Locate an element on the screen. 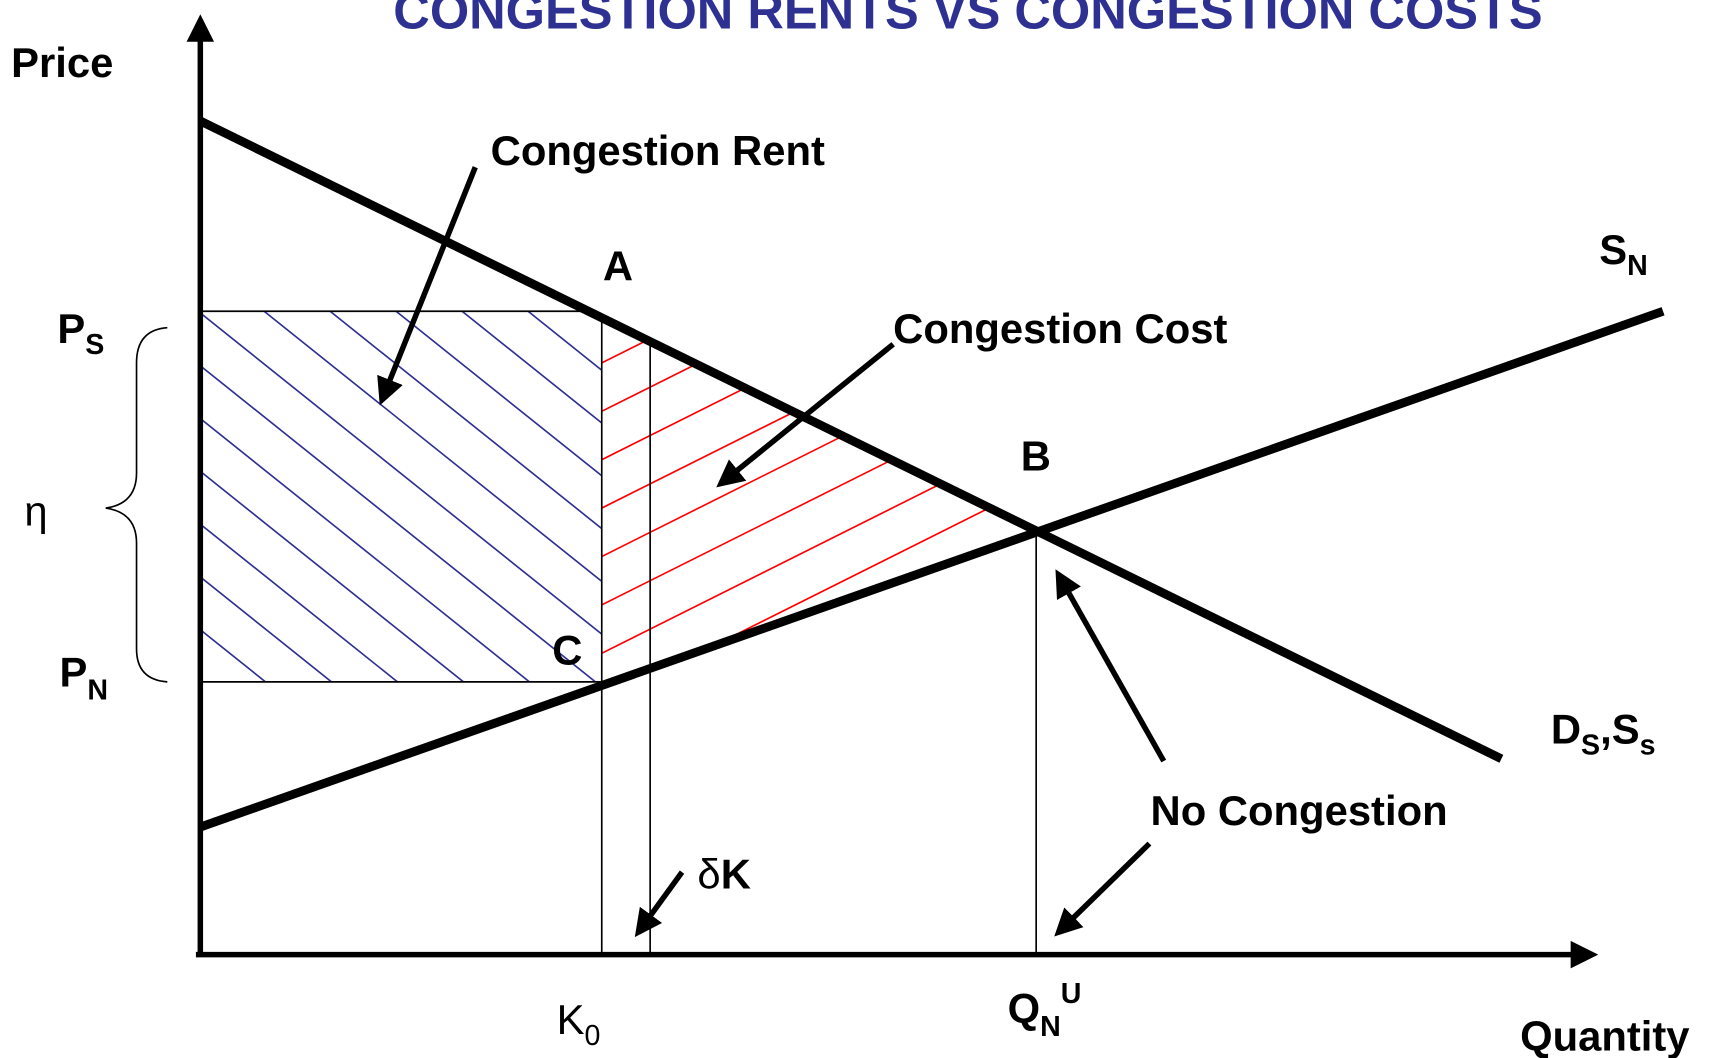 The image size is (1716, 1058). supply-label: SN is located at coordinates (1623, 254).